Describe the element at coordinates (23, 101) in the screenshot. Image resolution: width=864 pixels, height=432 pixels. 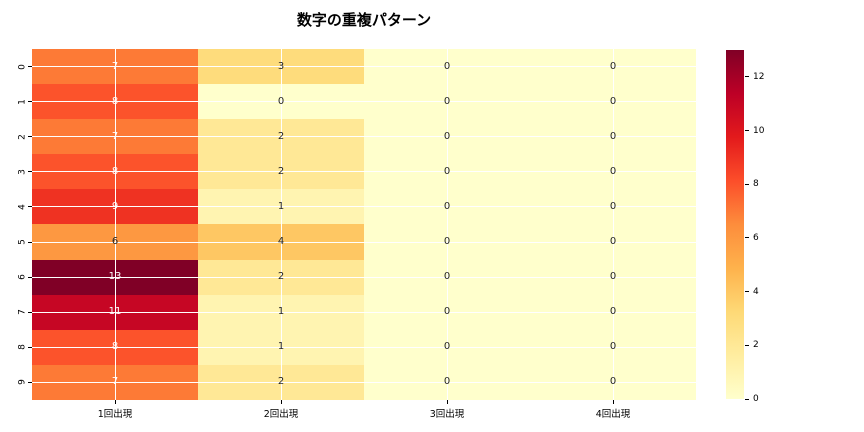
I see `y-tick-label: 1` at that location.